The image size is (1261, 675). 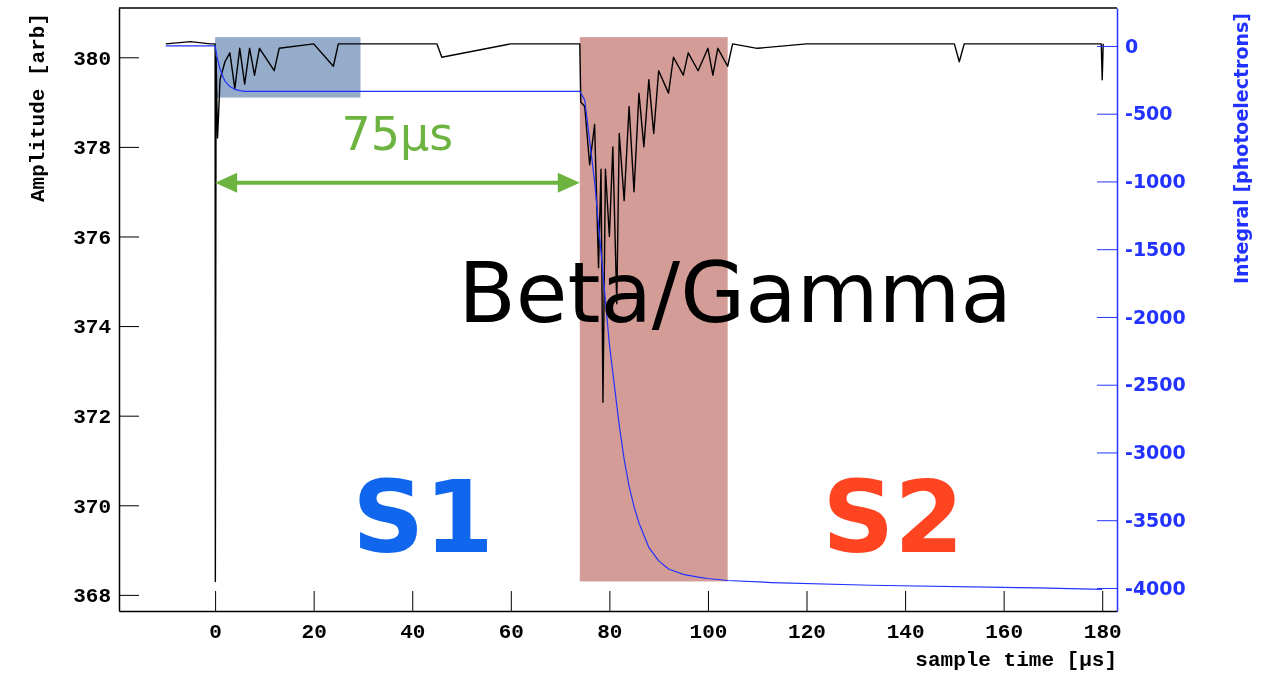 I want to click on x-tick-label: 180, so click(x=1102, y=632).